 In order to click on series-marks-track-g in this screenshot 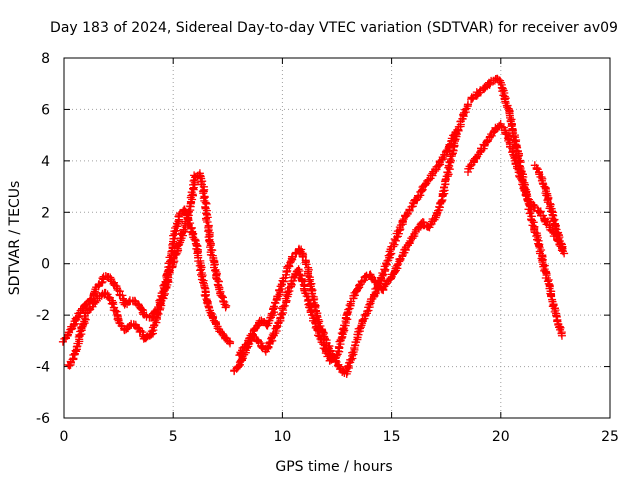, I will do `click(548, 207)`.